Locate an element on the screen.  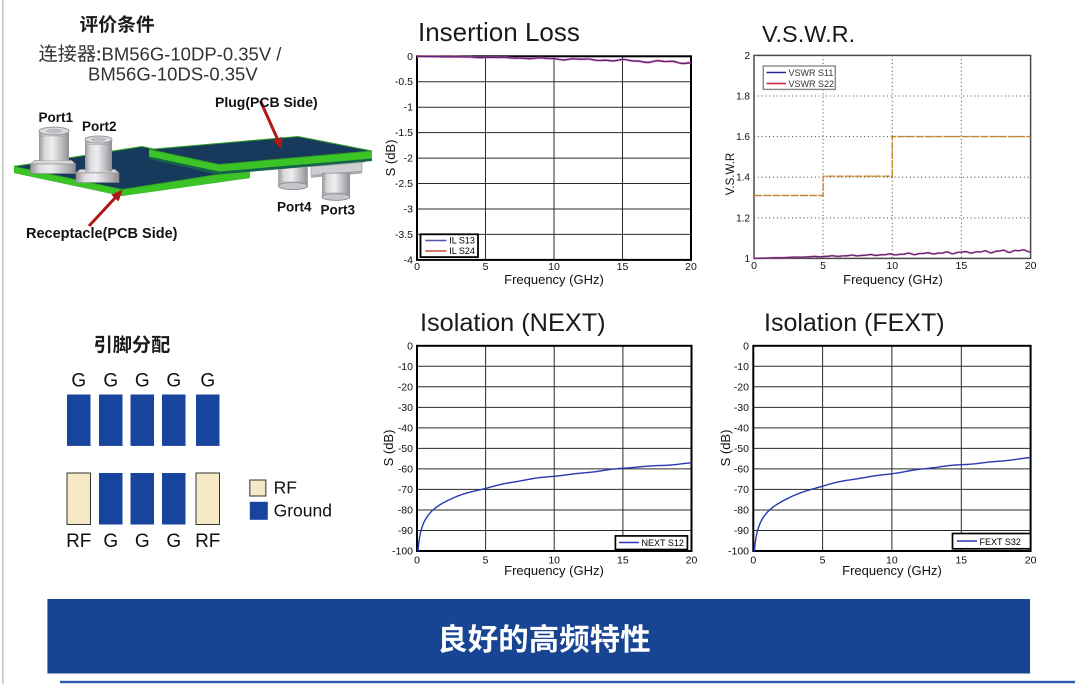
svg-text: -1.5 is located at coordinates (404, 133).